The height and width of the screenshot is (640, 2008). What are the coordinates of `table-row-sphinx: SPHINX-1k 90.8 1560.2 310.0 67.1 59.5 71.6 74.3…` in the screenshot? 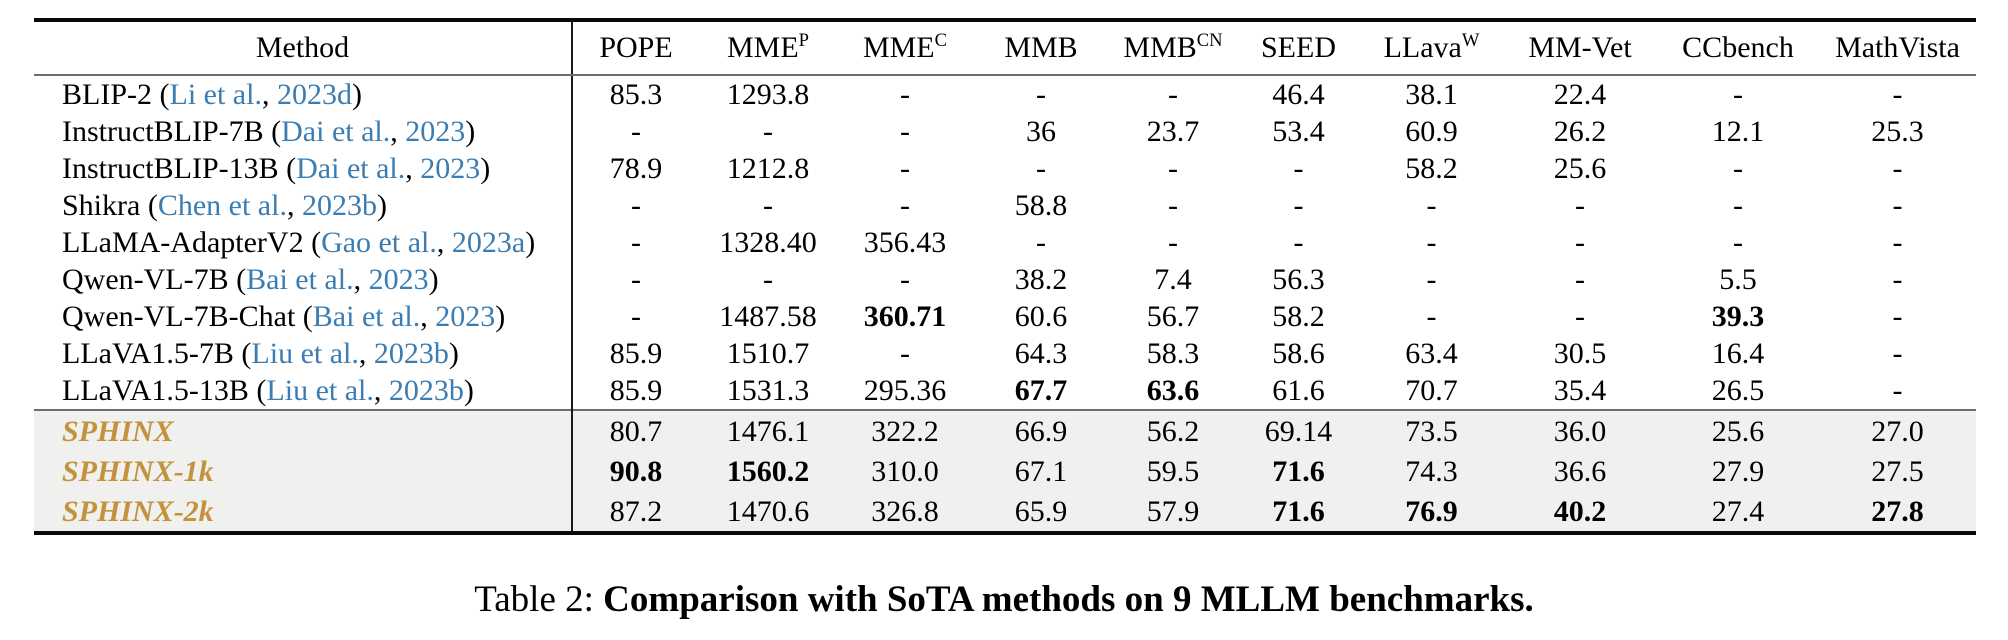 It's located at (1005, 471).